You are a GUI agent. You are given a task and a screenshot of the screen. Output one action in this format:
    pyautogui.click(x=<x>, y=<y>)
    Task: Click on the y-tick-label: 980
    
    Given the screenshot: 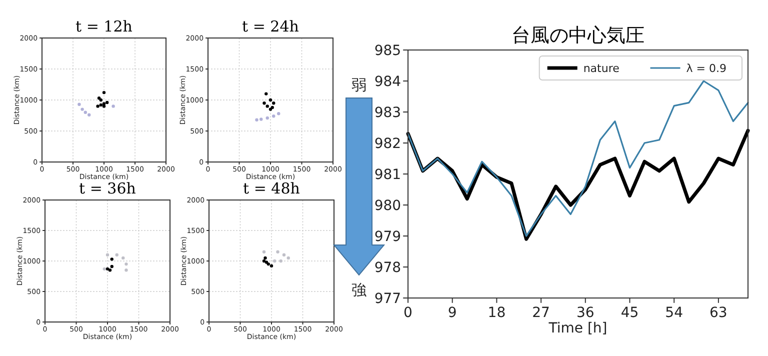 What is the action you would take?
    pyautogui.click(x=388, y=206)
    